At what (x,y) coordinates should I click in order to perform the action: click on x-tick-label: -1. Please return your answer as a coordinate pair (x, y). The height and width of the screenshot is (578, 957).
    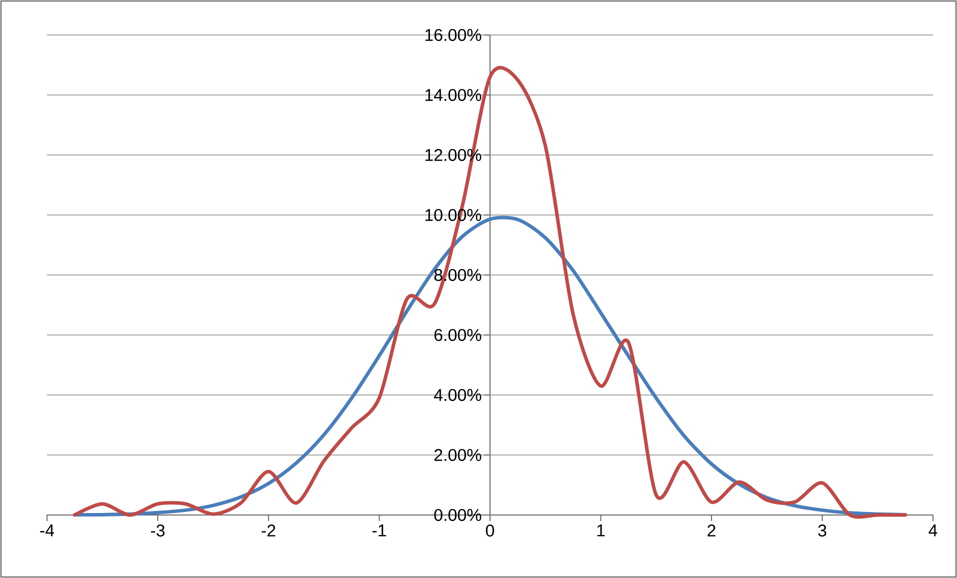
    Looking at the image, I should click on (379, 530).